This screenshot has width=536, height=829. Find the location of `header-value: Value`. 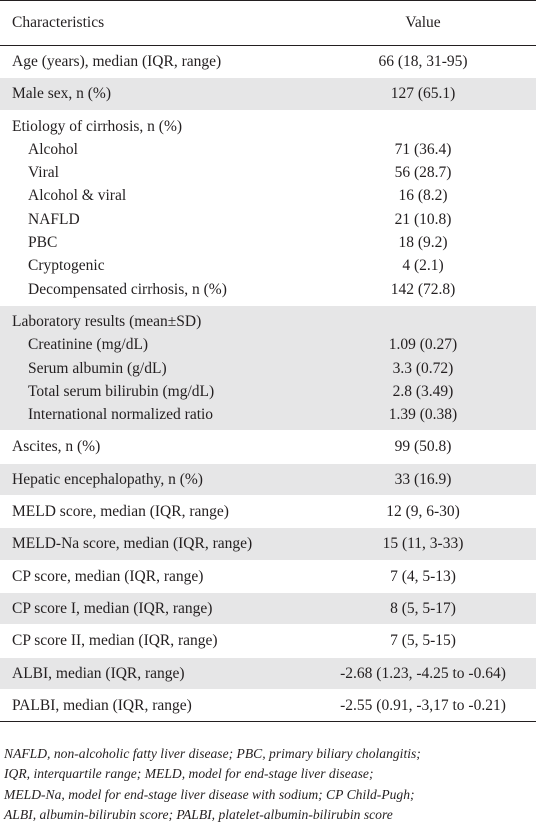

header-value: Value is located at coordinates (423, 23).